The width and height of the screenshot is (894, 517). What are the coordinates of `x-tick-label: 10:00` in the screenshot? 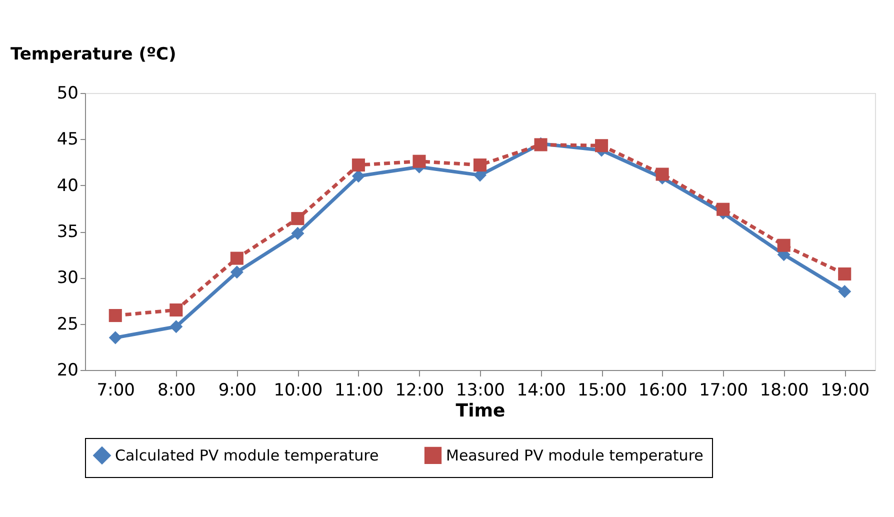 It's located at (298, 390).